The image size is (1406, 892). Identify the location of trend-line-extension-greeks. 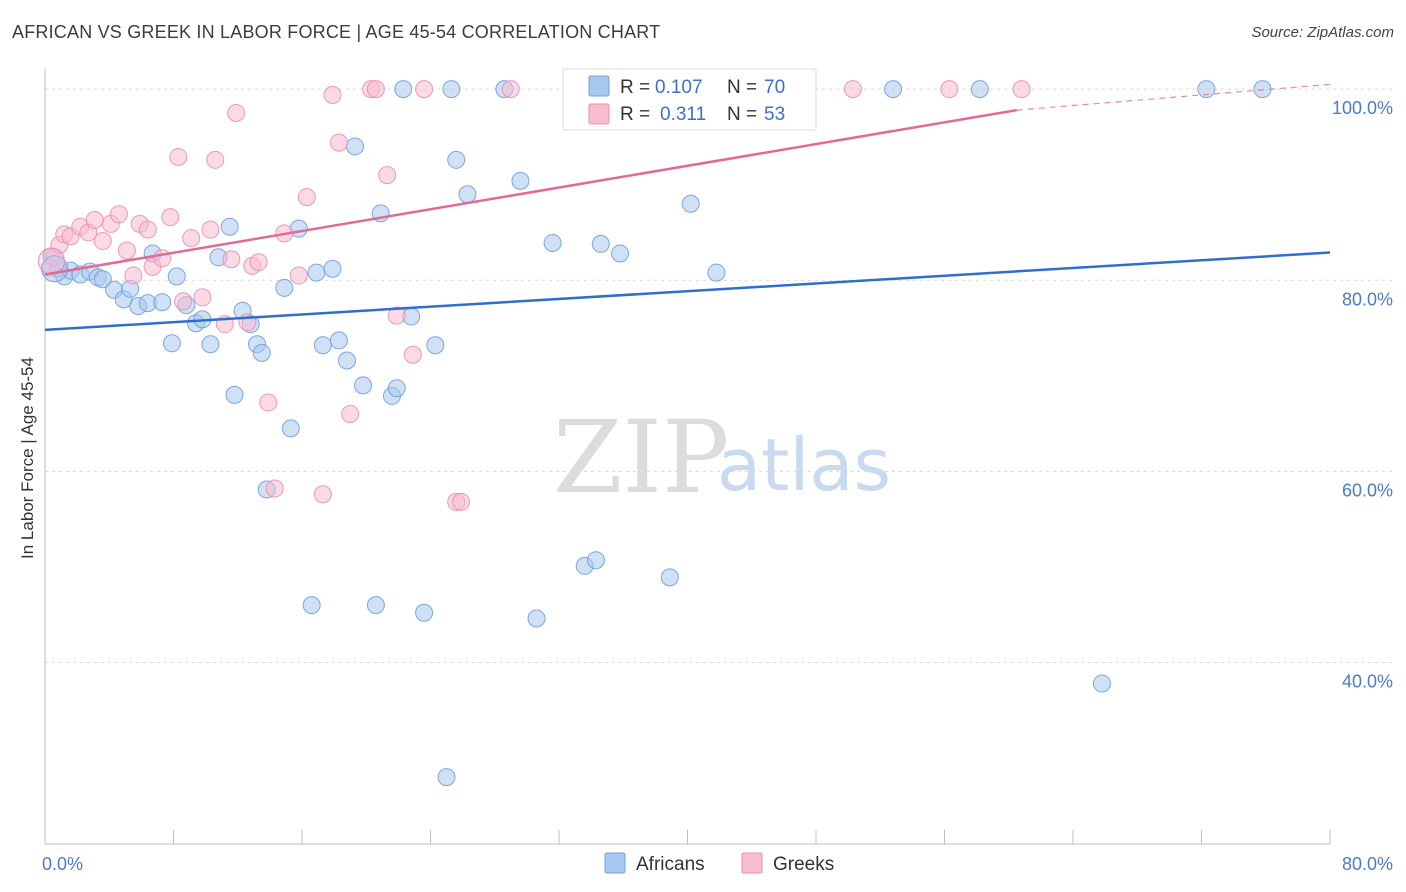
(1173, 97).